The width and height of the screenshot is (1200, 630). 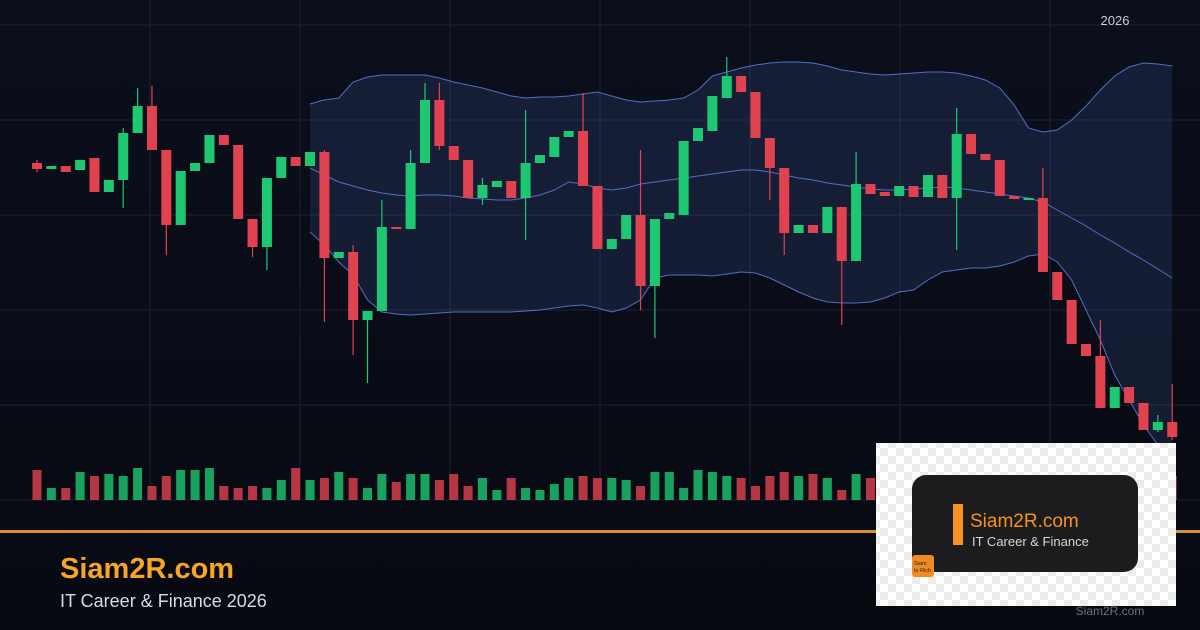 I want to click on brand: Siam2R.com, so click(x=147, y=569).